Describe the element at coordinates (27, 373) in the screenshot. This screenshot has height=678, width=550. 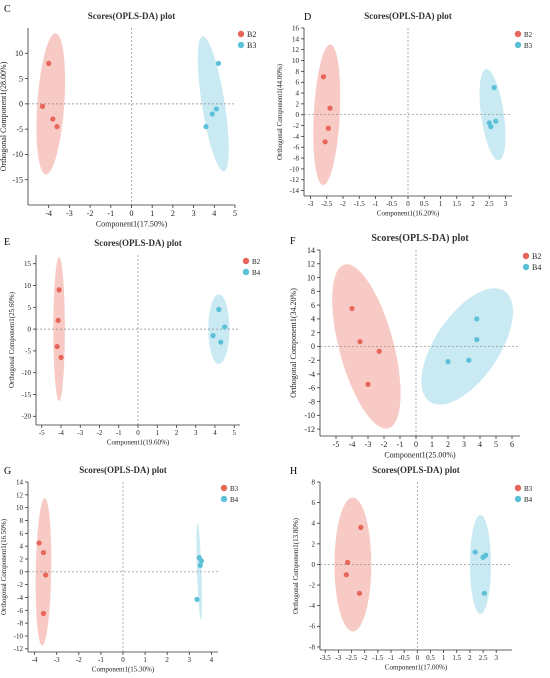
I see `y-tick-label: -10` at that location.